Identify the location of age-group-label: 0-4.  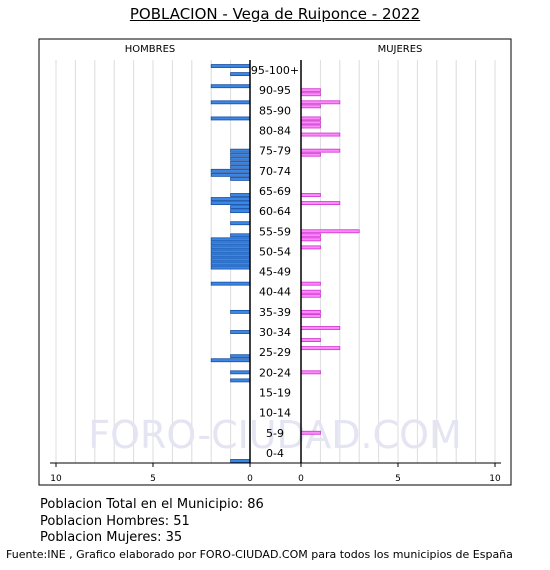
(275, 453).